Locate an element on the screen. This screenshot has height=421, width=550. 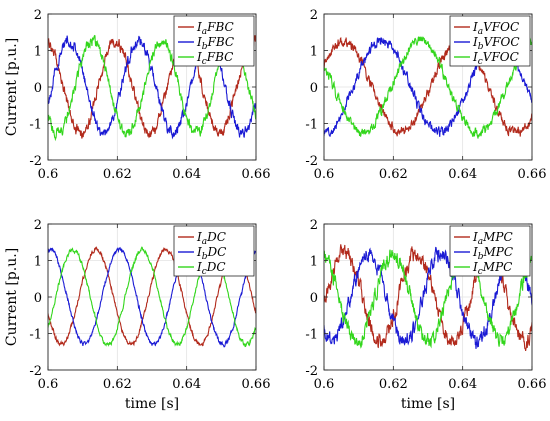
series-line-I_cMPC is located at coordinates (428, 297).